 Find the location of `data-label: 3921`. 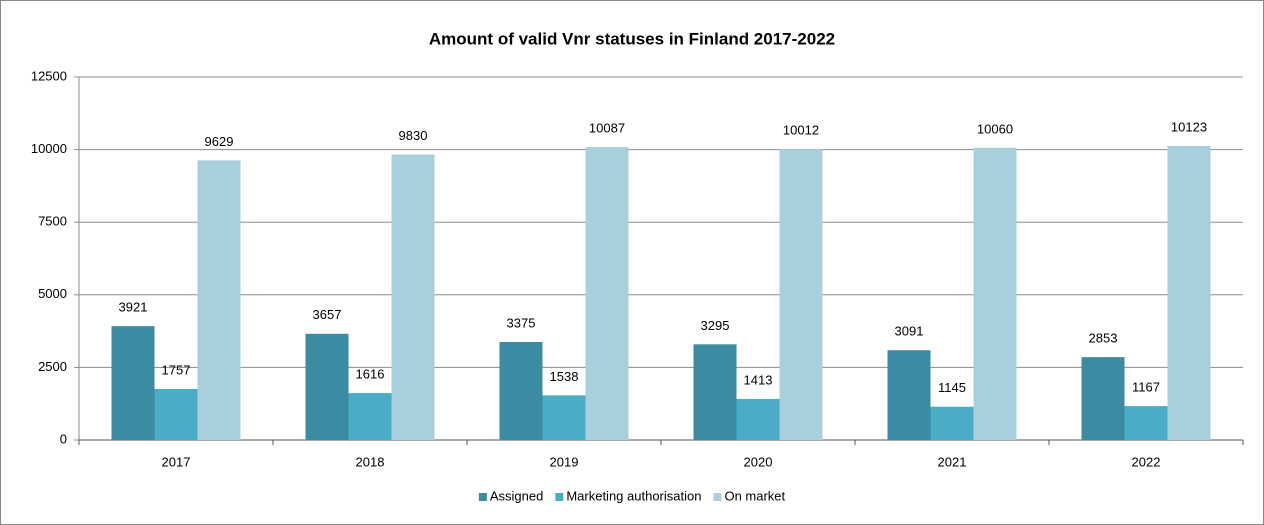

data-label: 3921 is located at coordinates (133, 307).